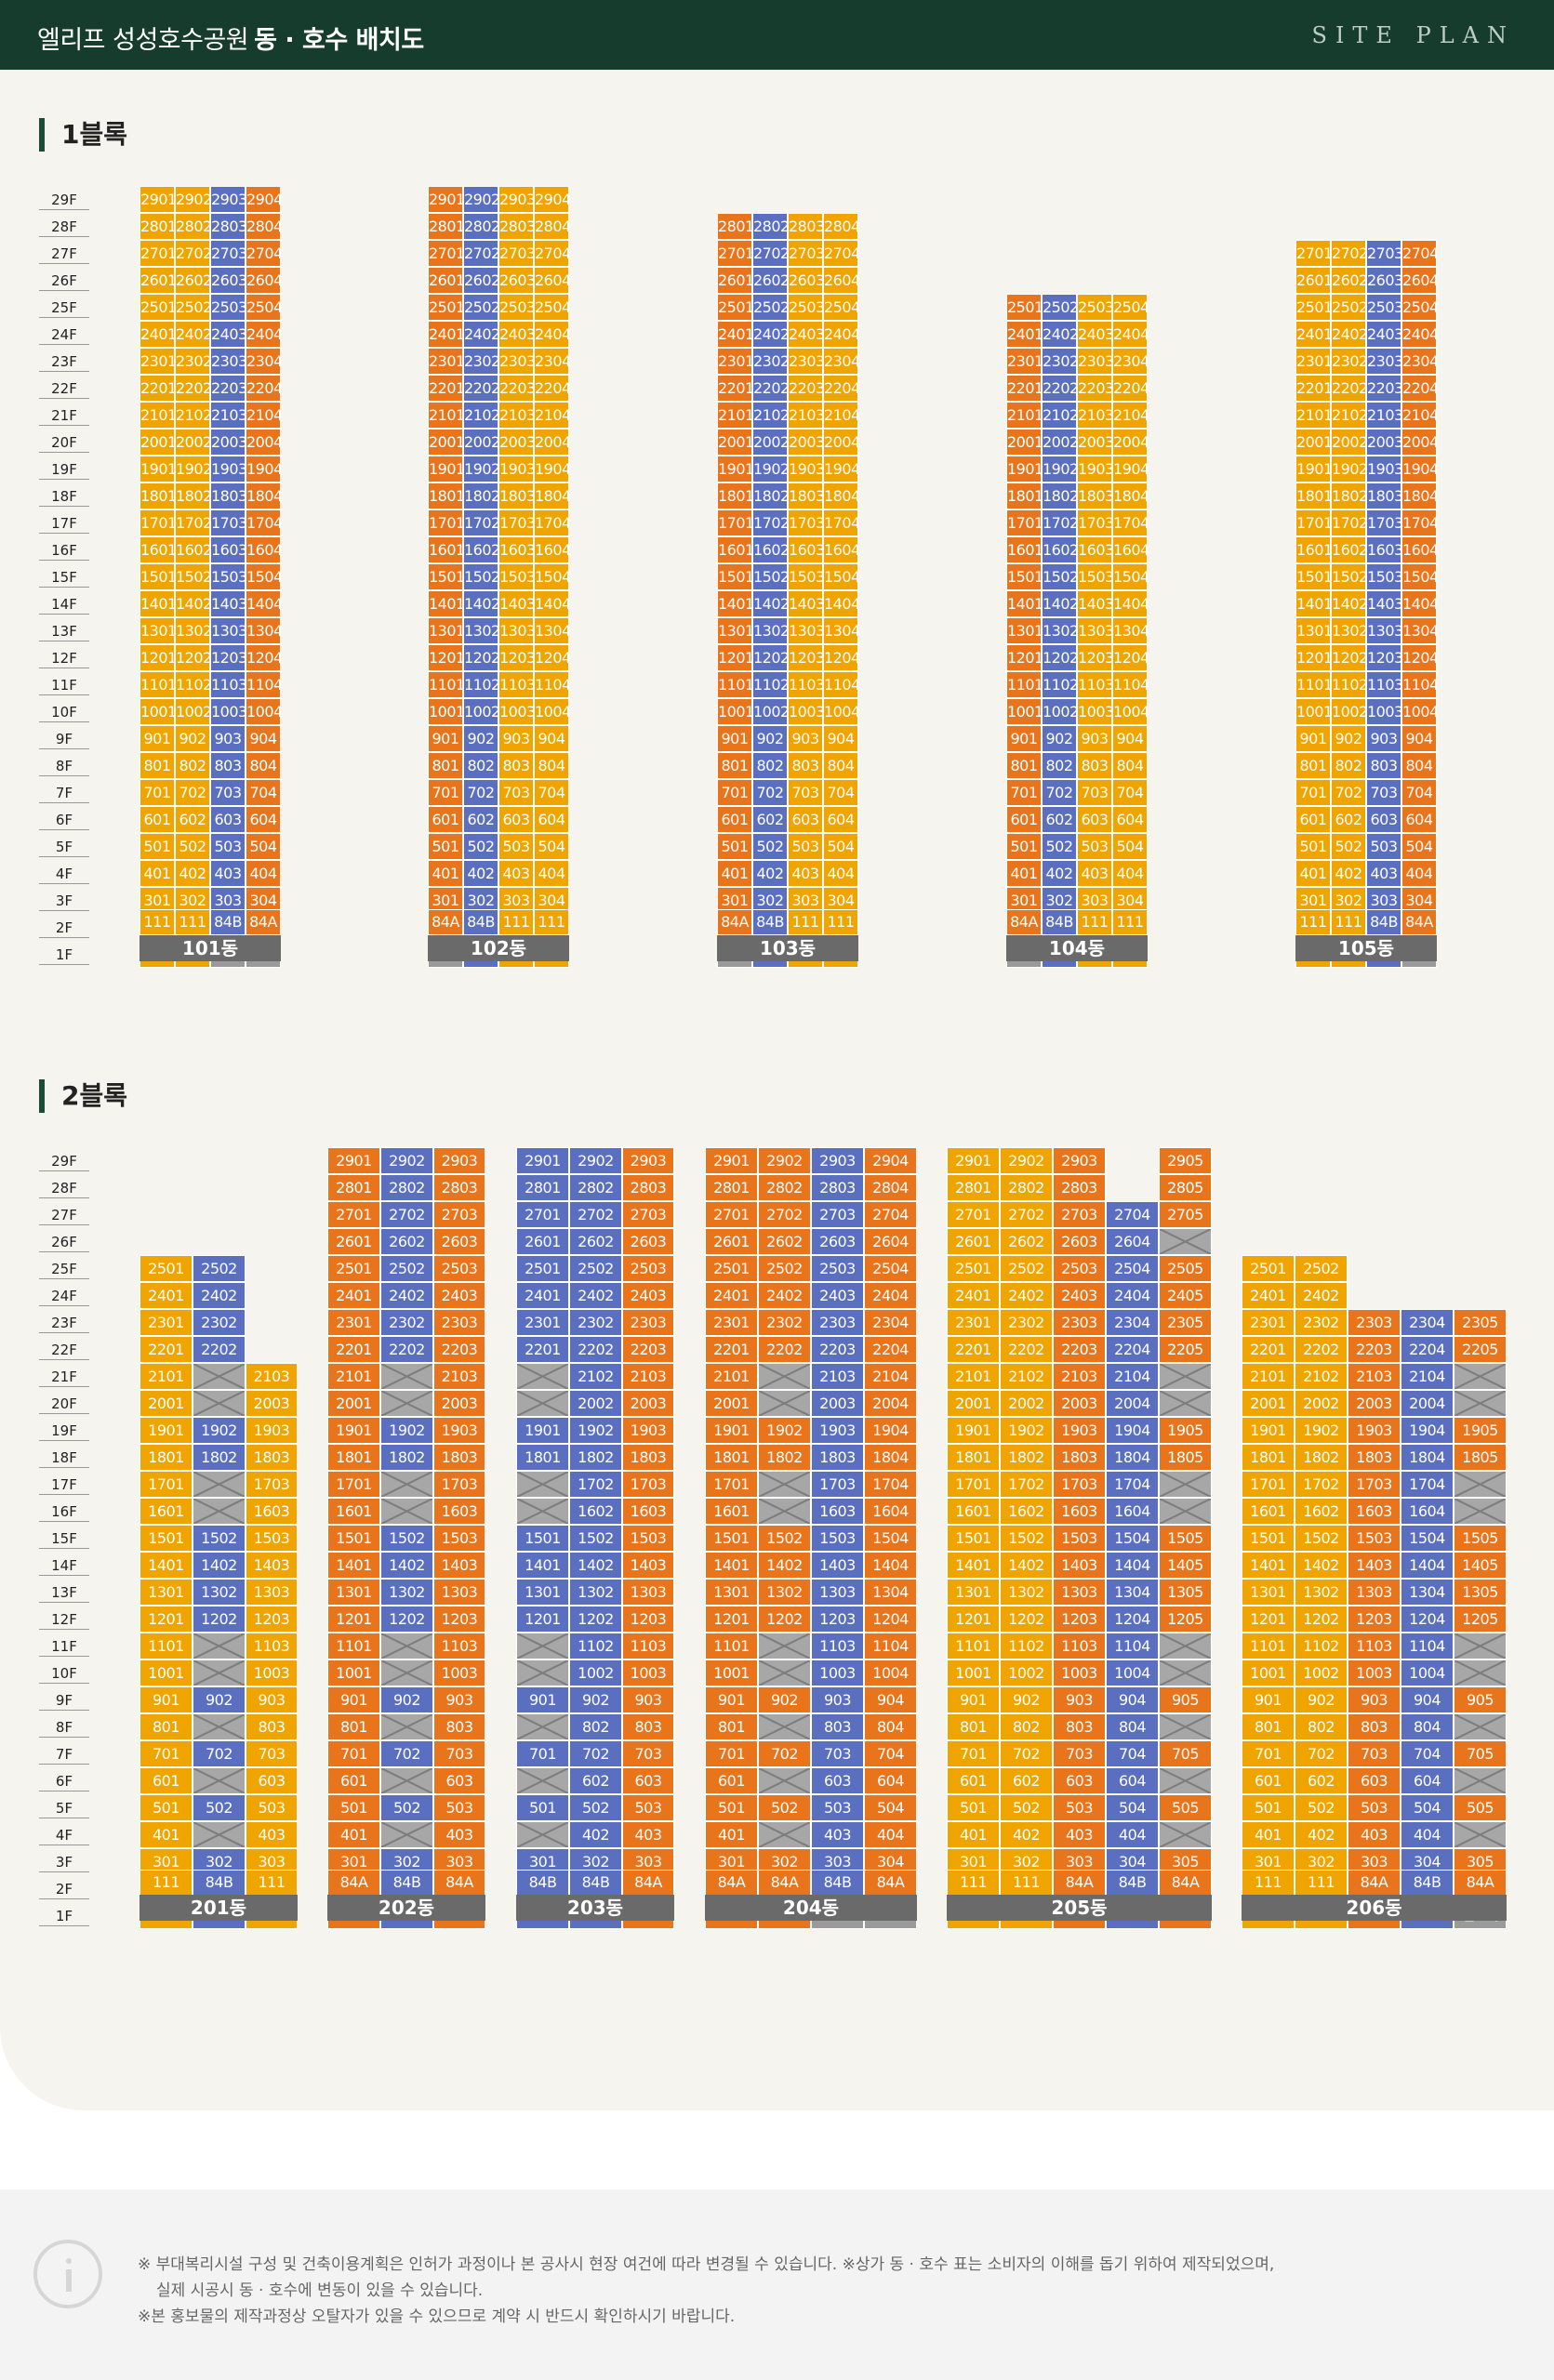 This screenshot has width=1554, height=2380. I want to click on unit-203동-2401: 2401, so click(542, 1295).